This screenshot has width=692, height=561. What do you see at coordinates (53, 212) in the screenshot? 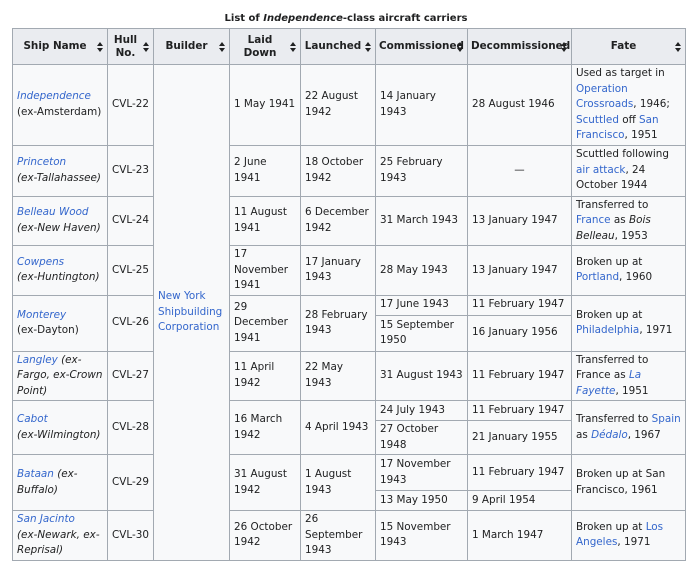
I see `ship-link: Belleau Wood` at bounding box center [53, 212].